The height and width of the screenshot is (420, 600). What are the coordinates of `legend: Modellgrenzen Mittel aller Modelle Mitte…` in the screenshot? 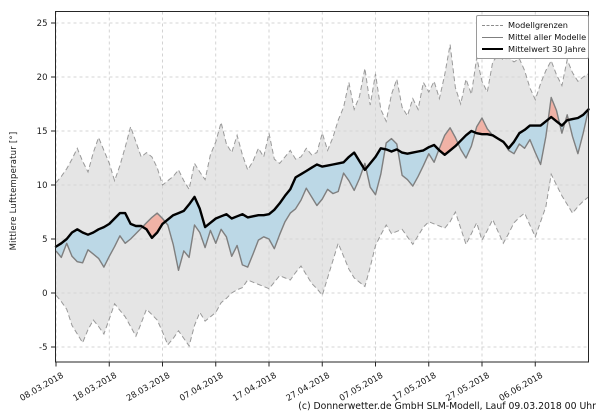 It's located at (532, 37).